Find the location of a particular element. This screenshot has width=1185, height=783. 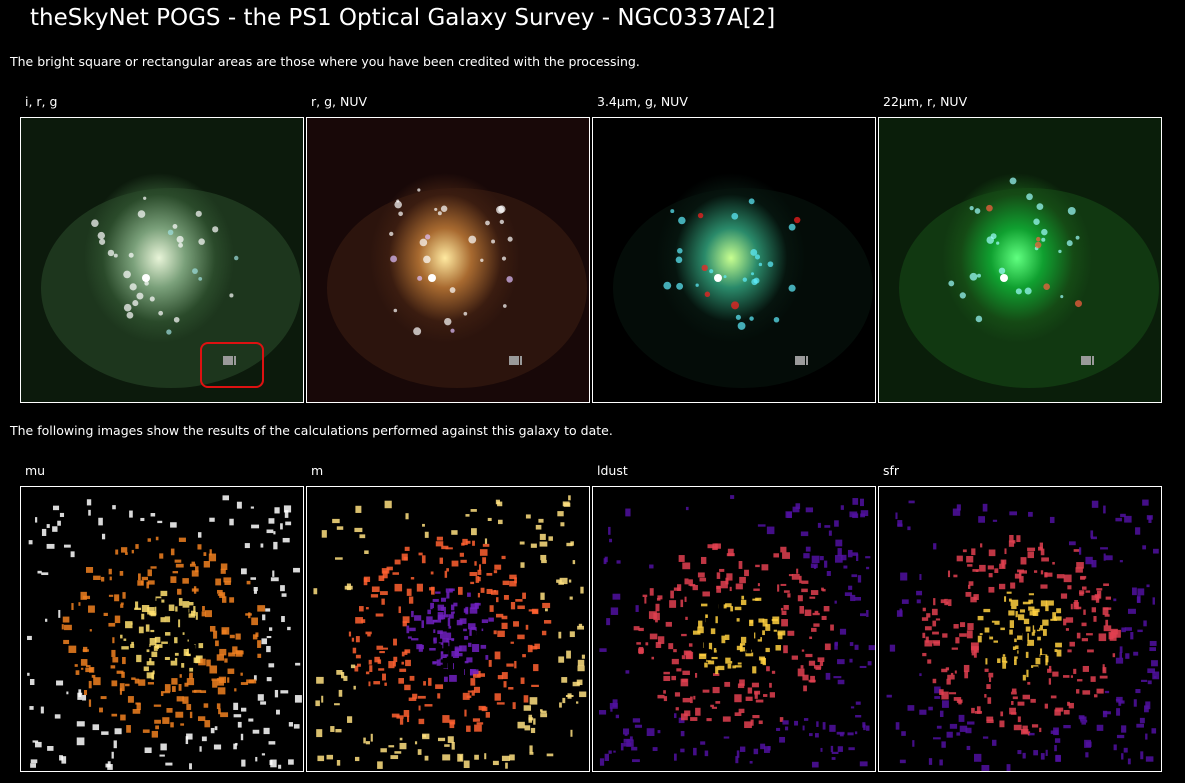

marker-square is located at coordinates (235, 360).